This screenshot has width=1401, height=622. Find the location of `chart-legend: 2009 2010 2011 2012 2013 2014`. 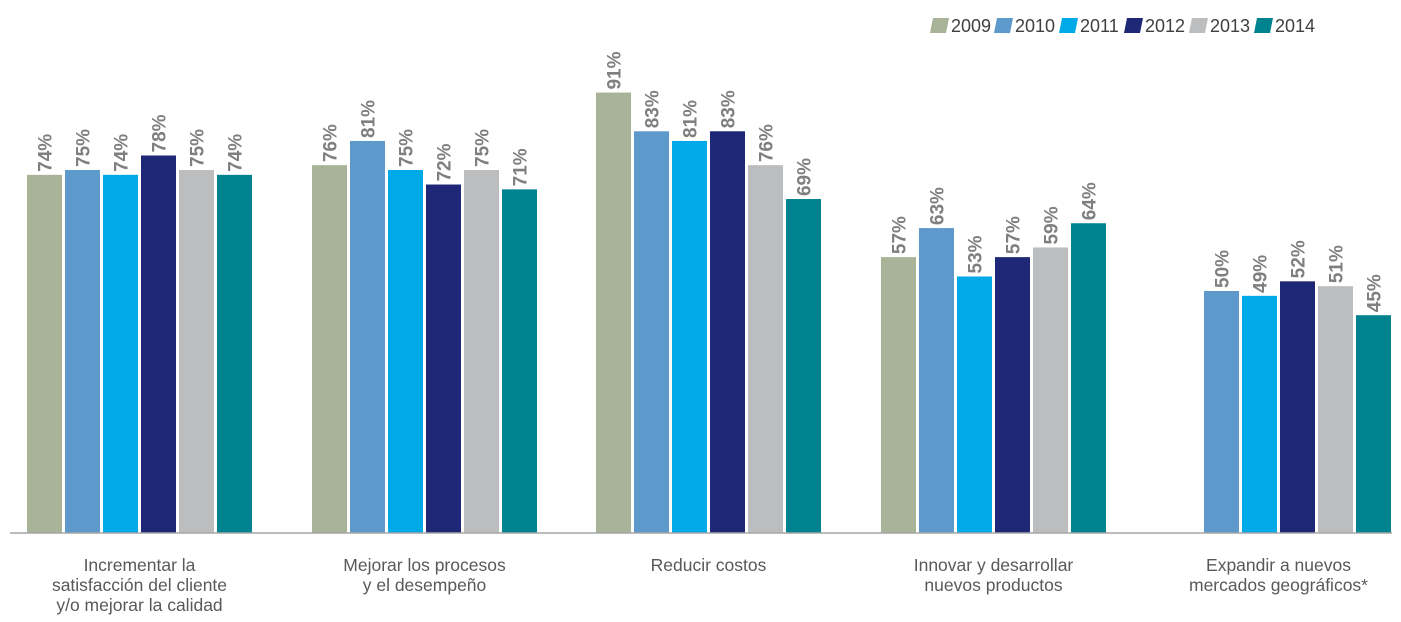

chart-legend: 2009 2010 2011 2012 2013 2014 is located at coordinates (1122, 26).